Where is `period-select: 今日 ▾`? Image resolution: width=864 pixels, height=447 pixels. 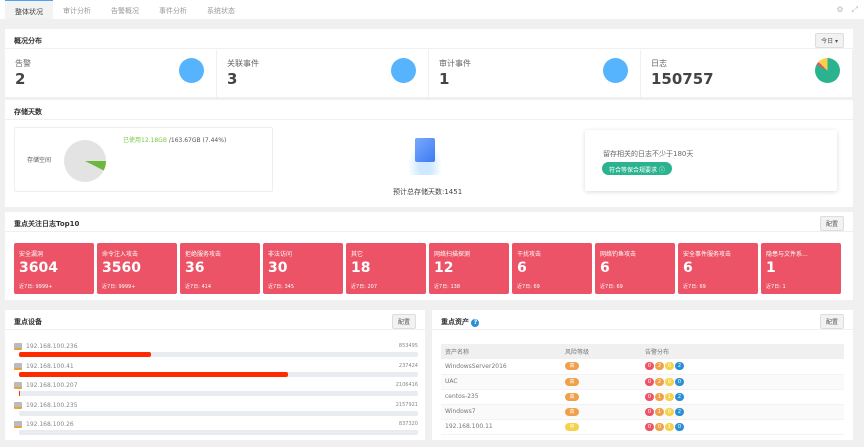 period-select: 今日 ▾ is located at coordinates (829, 40).